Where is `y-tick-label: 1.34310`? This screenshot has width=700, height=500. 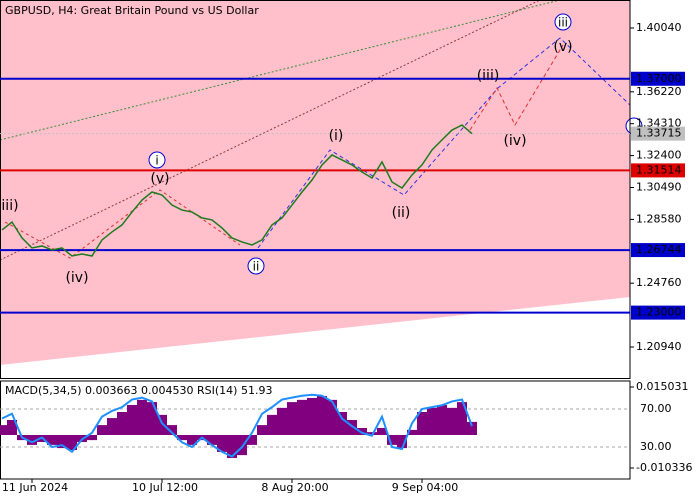 y-tick-label: 1.34310 is located at coordinates (659, 123).